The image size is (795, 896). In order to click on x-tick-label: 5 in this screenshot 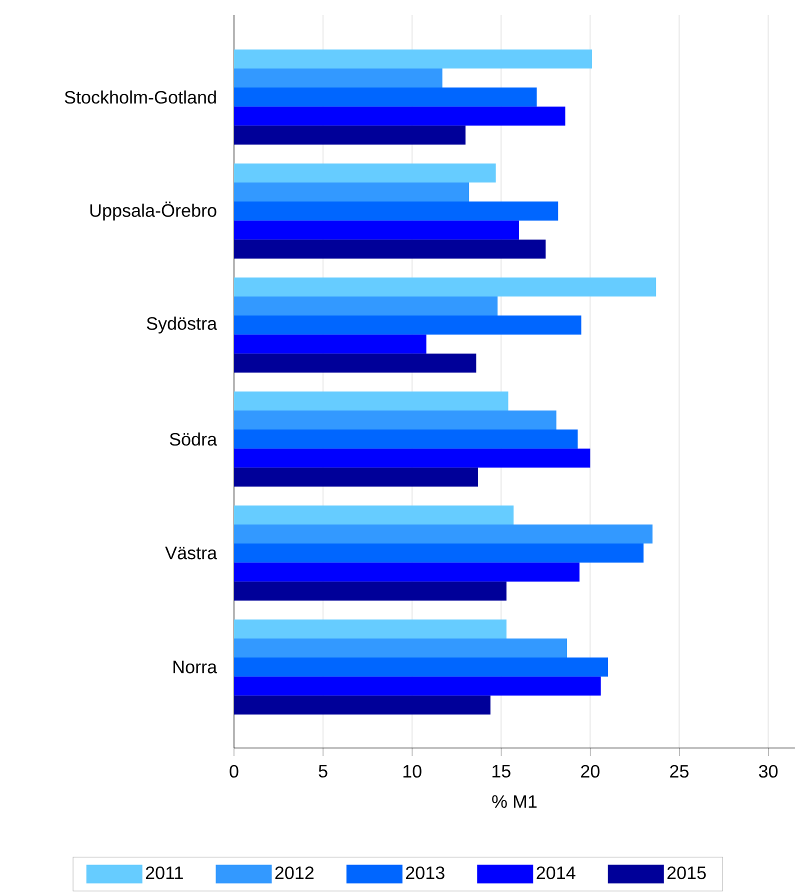, I will do `click(323, 771)`.